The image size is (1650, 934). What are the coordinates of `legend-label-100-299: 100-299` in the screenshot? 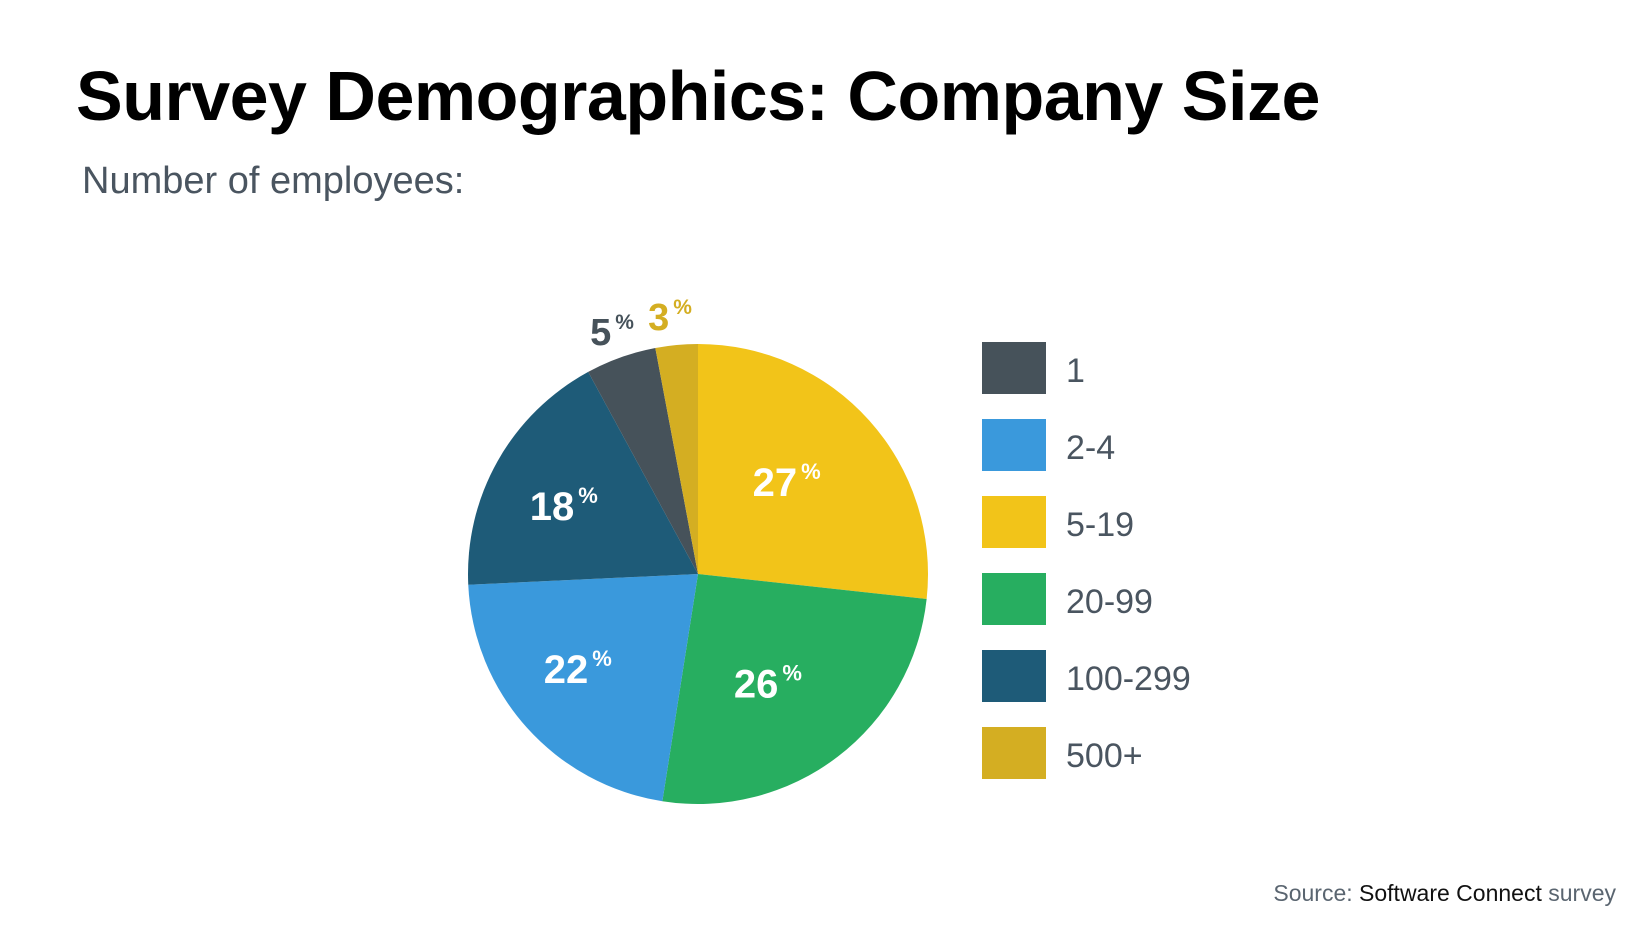 It's located at (1128, 679).